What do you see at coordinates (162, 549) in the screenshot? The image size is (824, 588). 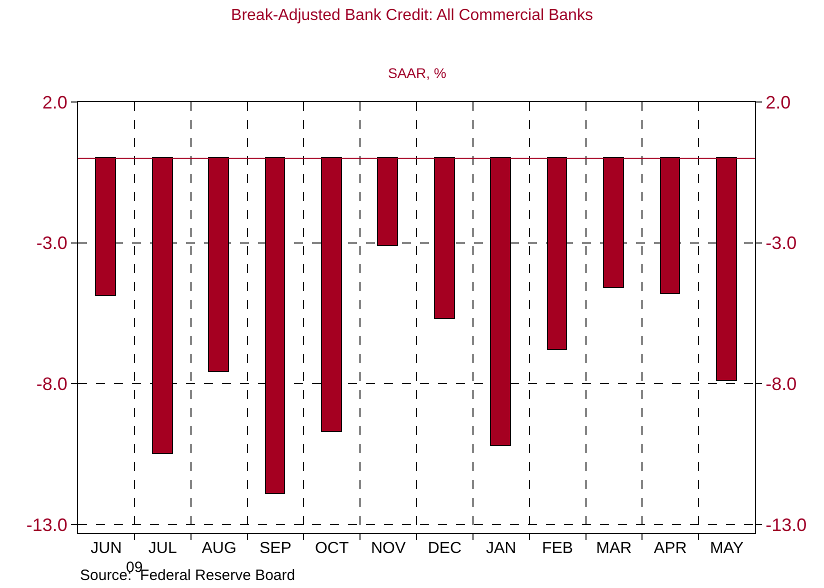 I see `x-tick-label: JUL` at bounding box center [162, 549].